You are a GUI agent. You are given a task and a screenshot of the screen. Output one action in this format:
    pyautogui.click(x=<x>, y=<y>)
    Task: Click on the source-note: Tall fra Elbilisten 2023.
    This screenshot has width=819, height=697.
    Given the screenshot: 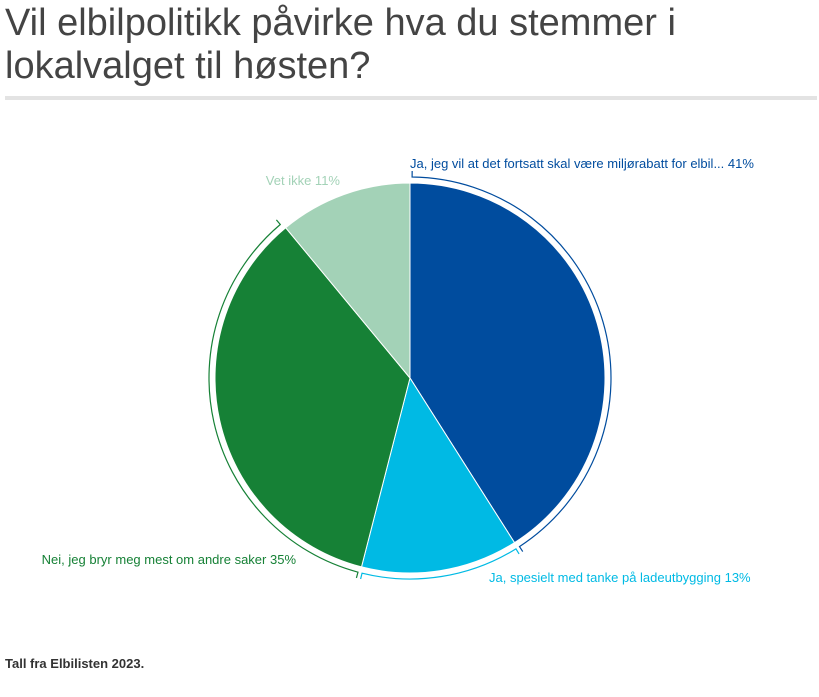 What is the action you would take?
    pyautogui.click(x=75, y=663)
    